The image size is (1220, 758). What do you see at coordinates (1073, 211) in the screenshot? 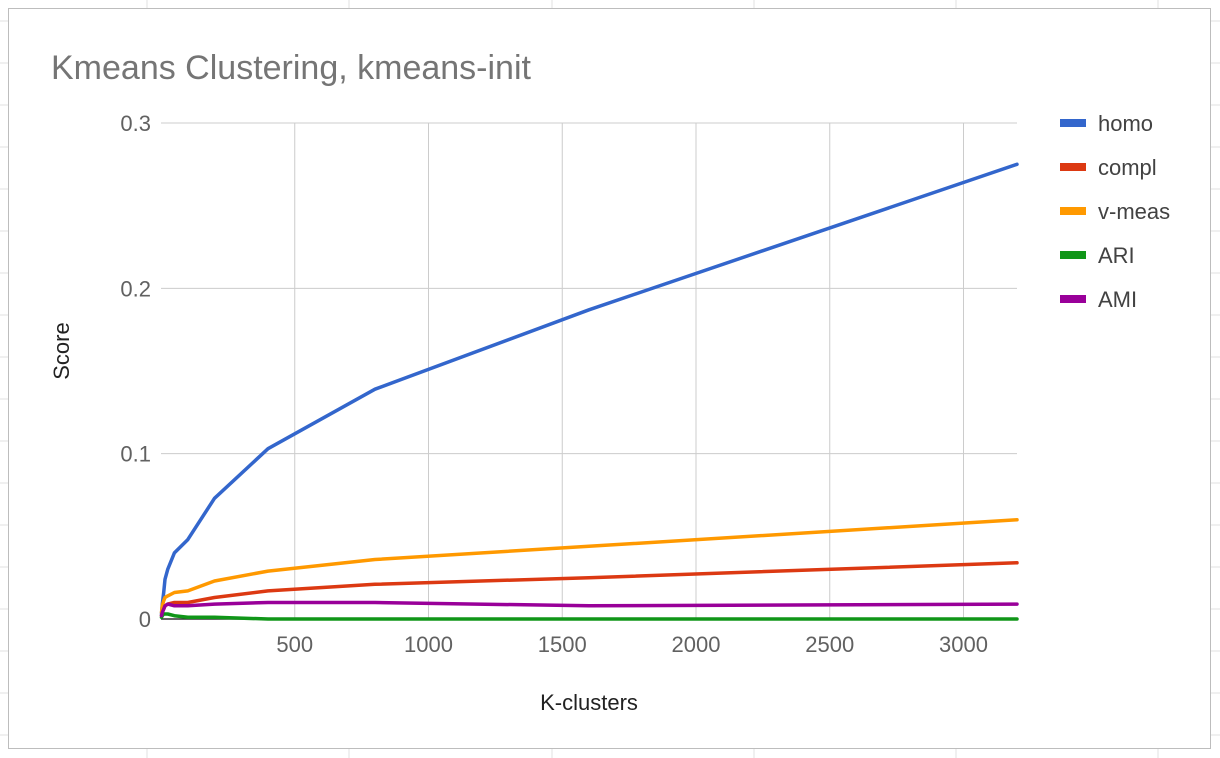
I see `legend-swatch-v-meas` at bounding box center [1073, 211].